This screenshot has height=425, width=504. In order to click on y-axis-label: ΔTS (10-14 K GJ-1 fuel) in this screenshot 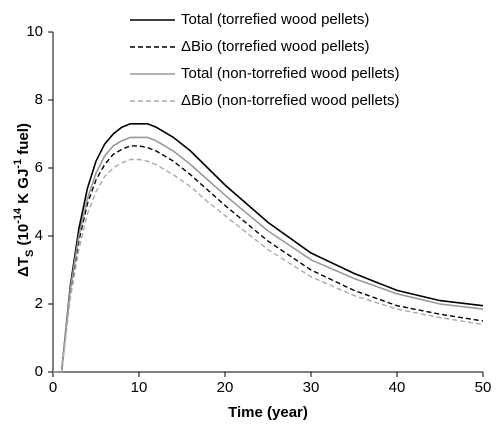, I will do `click(24, 200)`.